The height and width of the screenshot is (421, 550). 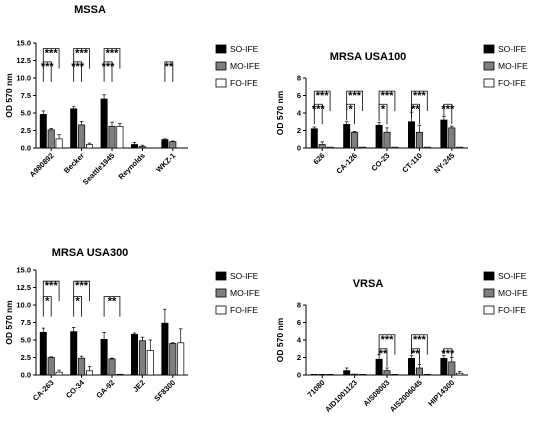 I want to click on panel4-legend-swatch-mo-ife, so click(x=489, y=293).